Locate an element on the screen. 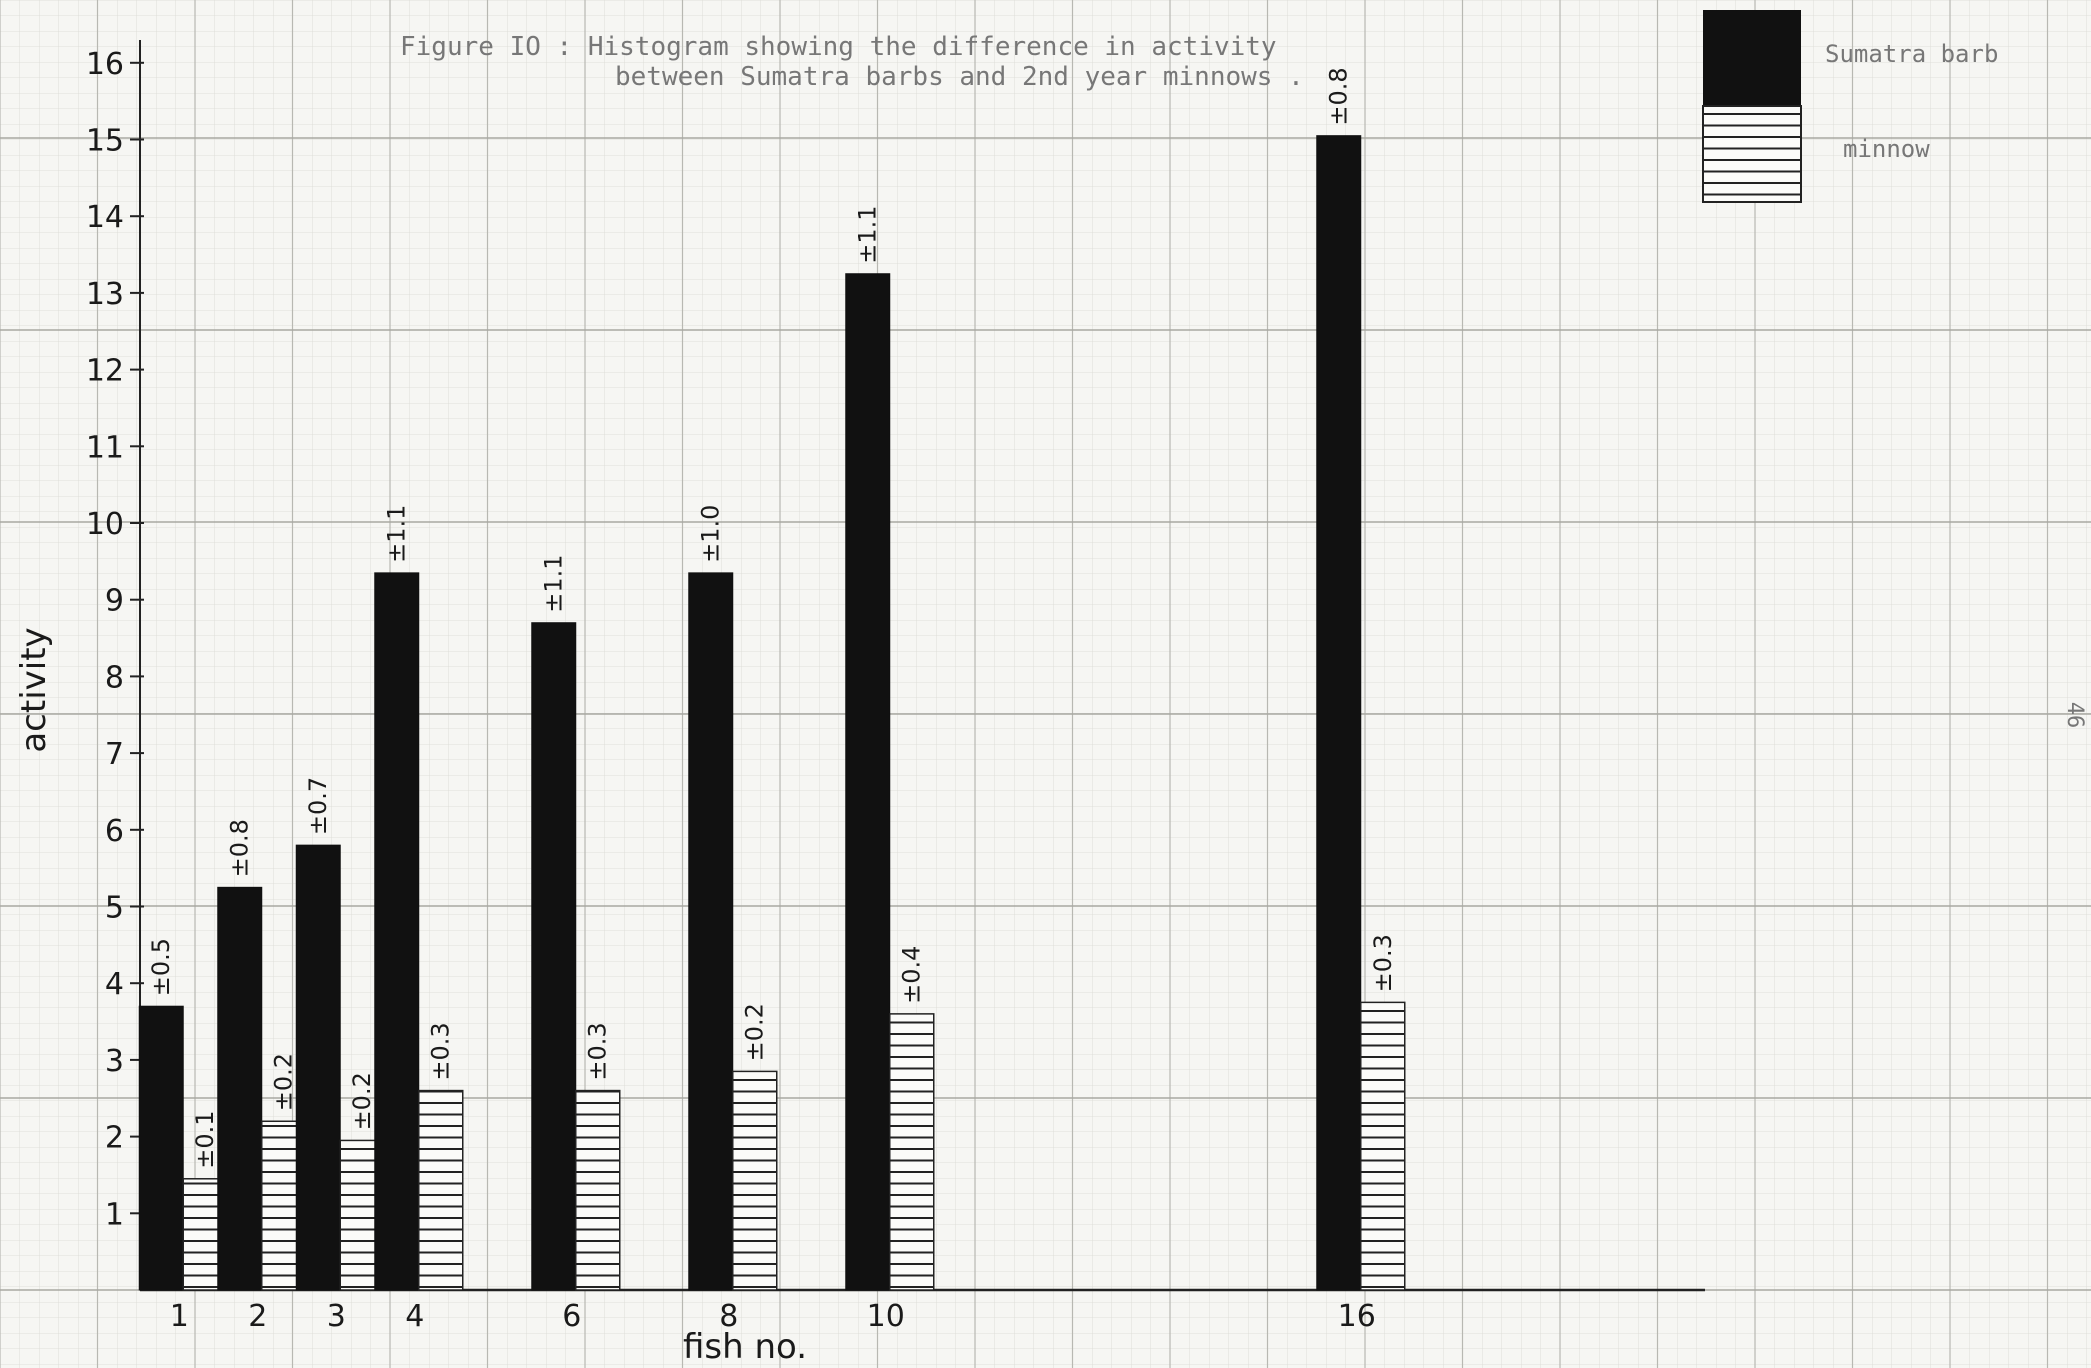  x-tick-label-3: 3 is located at coordinates (336, 1316).